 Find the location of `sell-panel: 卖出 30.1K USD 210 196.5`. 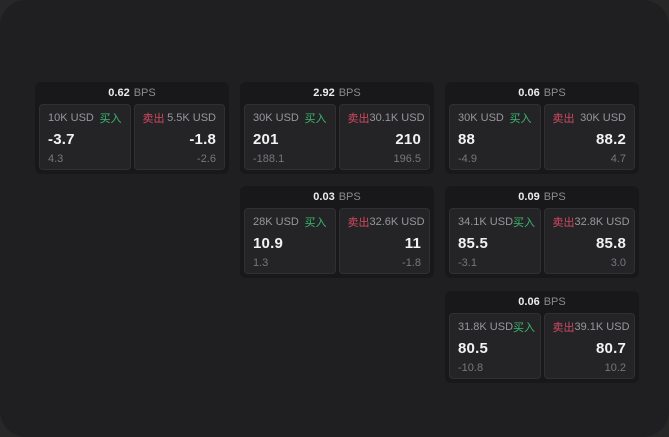

sell-panel: 卖出 30.1K USD 210 196.5 is located at coordinates (384, 137).